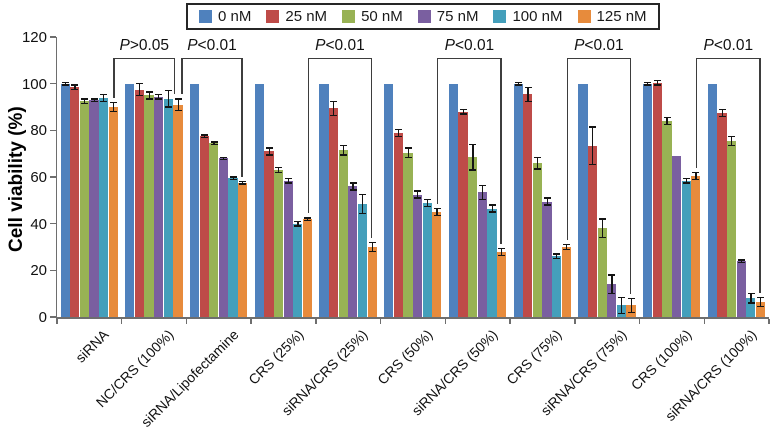  What do you see at coordinates (235, 16) in the screenshot?
I see `legend-label: 0 nM` at bounding box center [235, 16].